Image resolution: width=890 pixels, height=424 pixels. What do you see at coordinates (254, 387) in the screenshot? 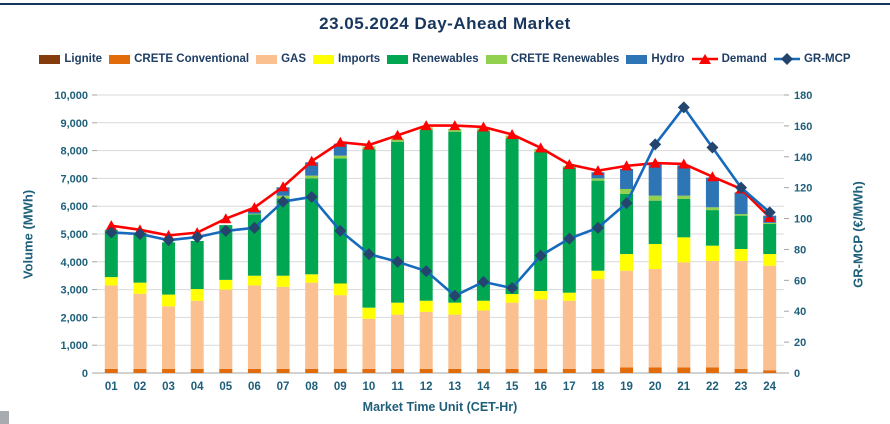
I see `x-tick-label: 06` at bounding box center [254, 387].